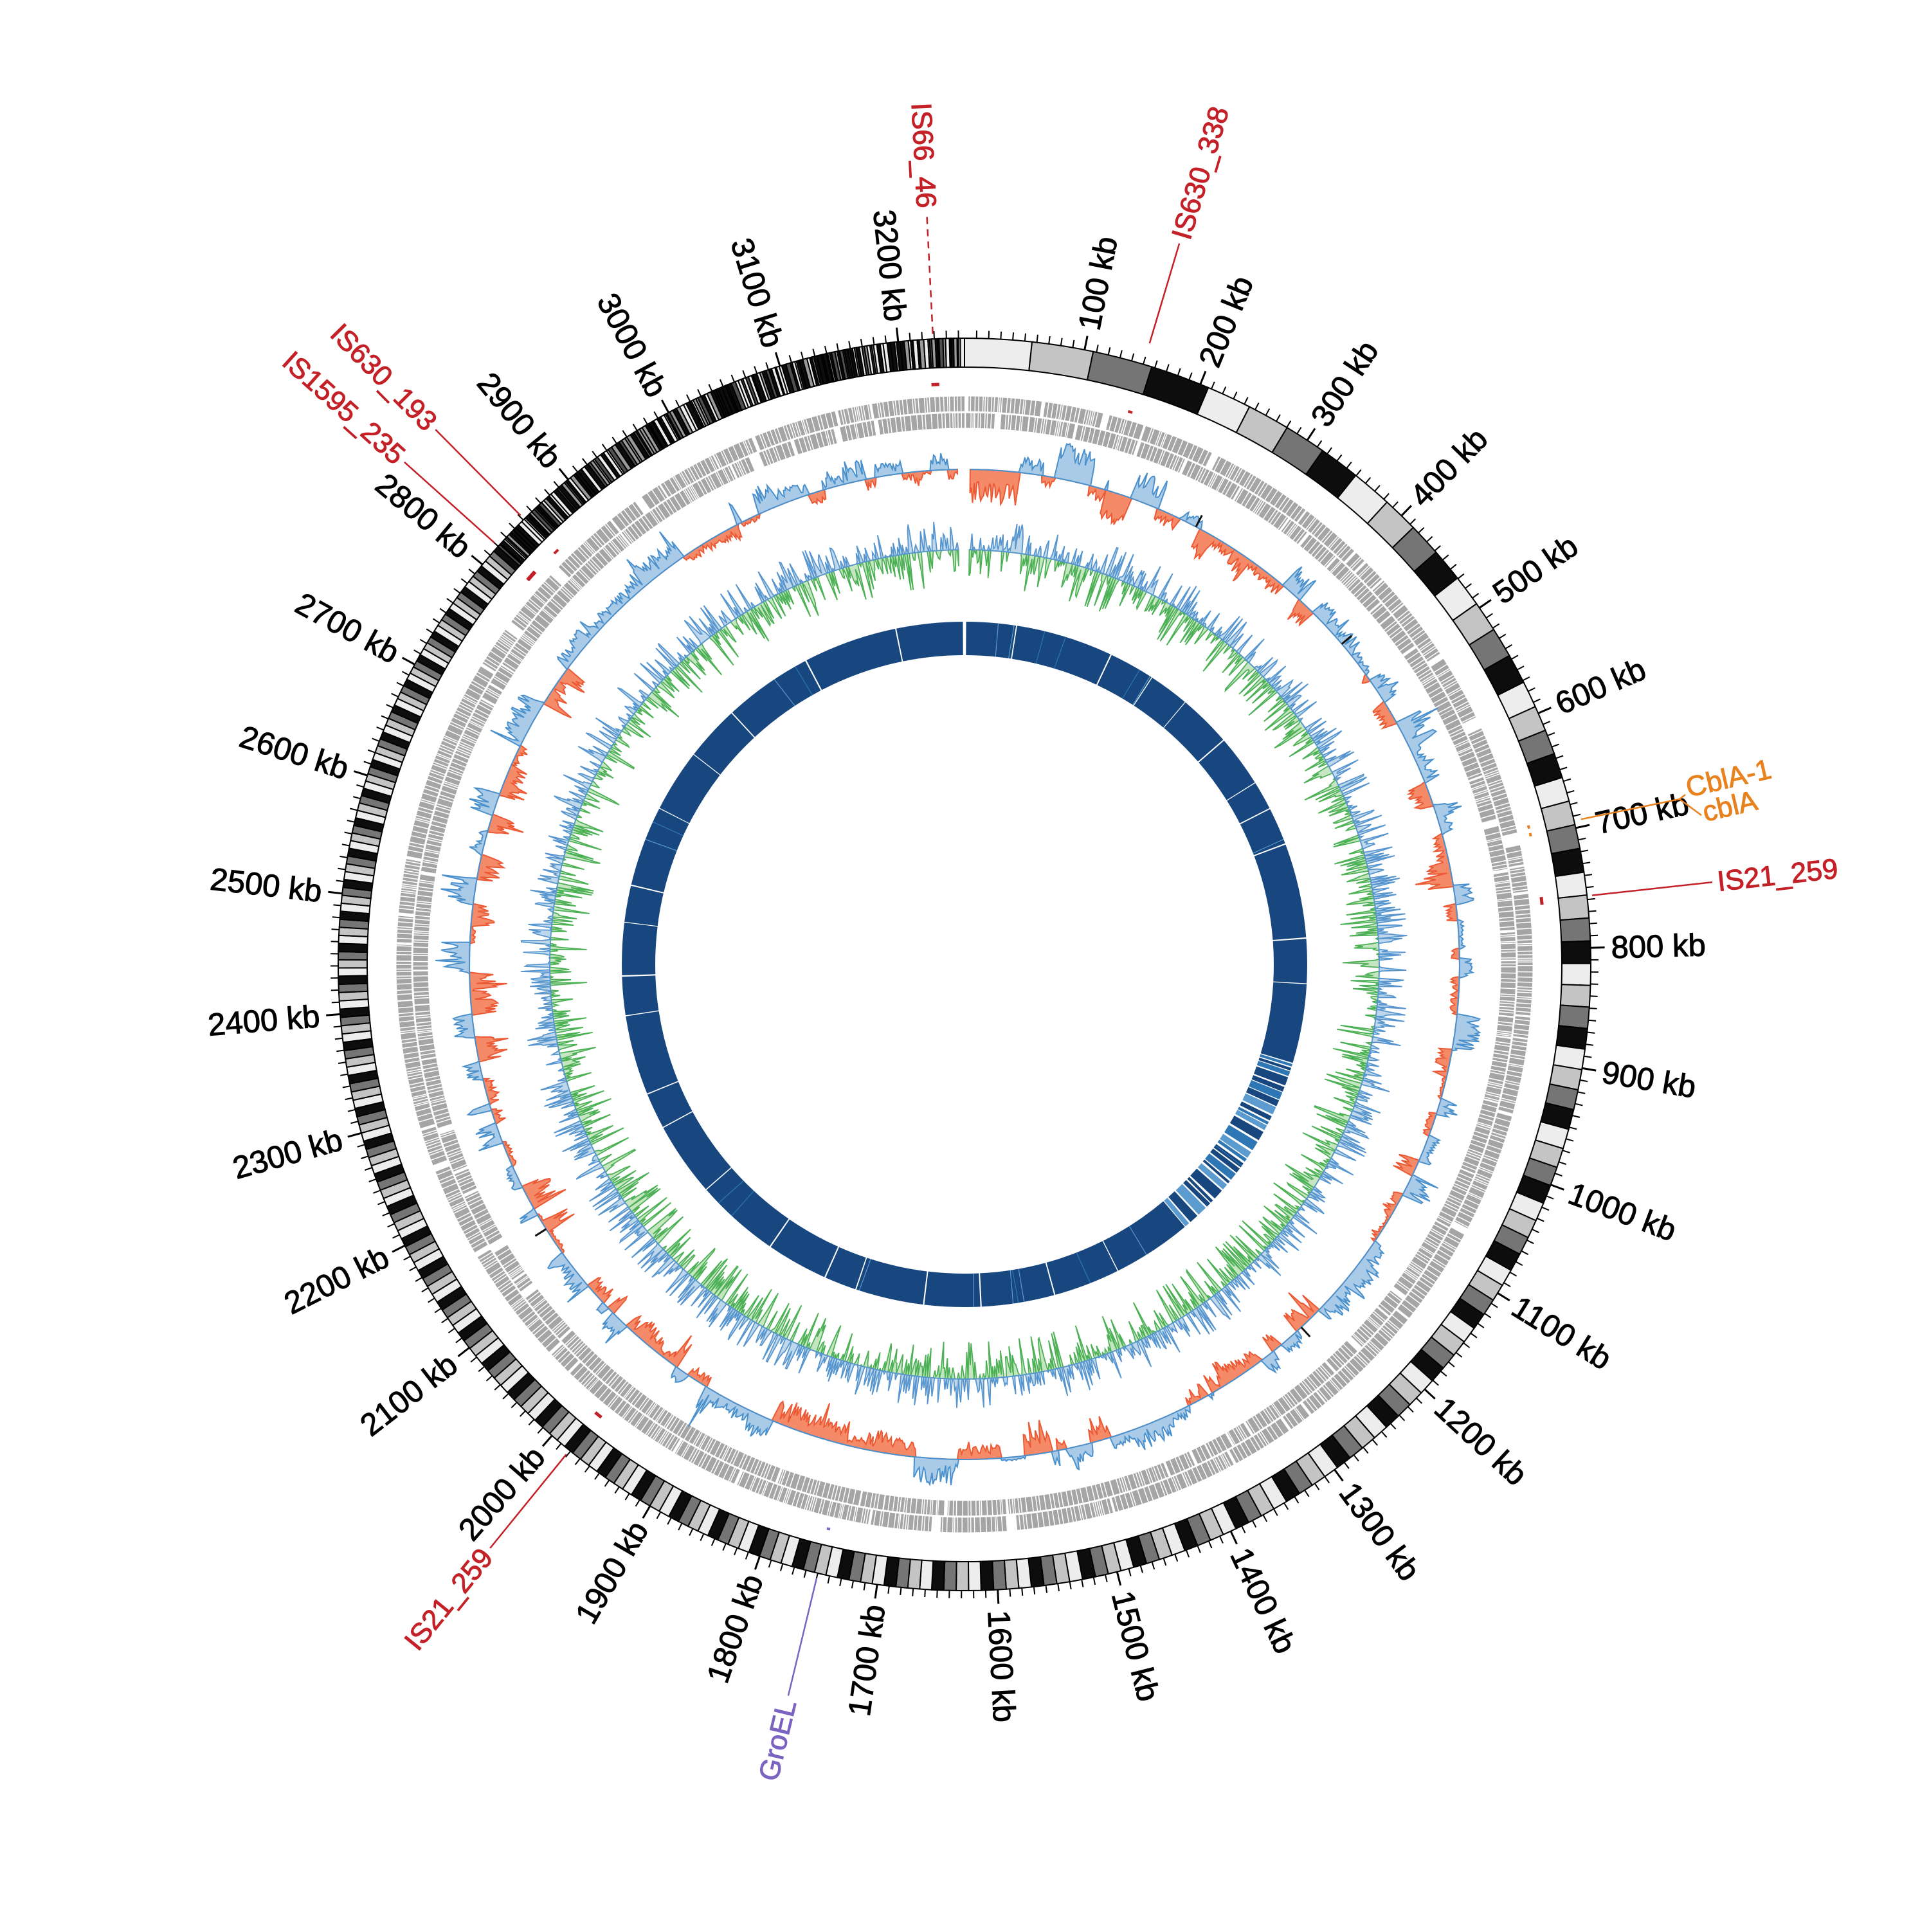 The image size is (1929, 1932). I want to click on svg-text: 800 kb, so click(1658, 946).